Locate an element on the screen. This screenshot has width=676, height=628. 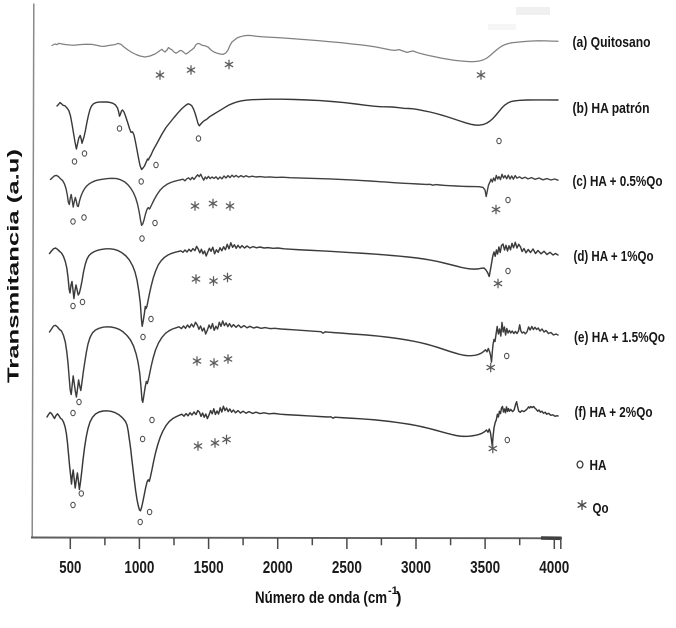
svg-text: Transmitancia (a.u) is located at coordinates (14, 266).